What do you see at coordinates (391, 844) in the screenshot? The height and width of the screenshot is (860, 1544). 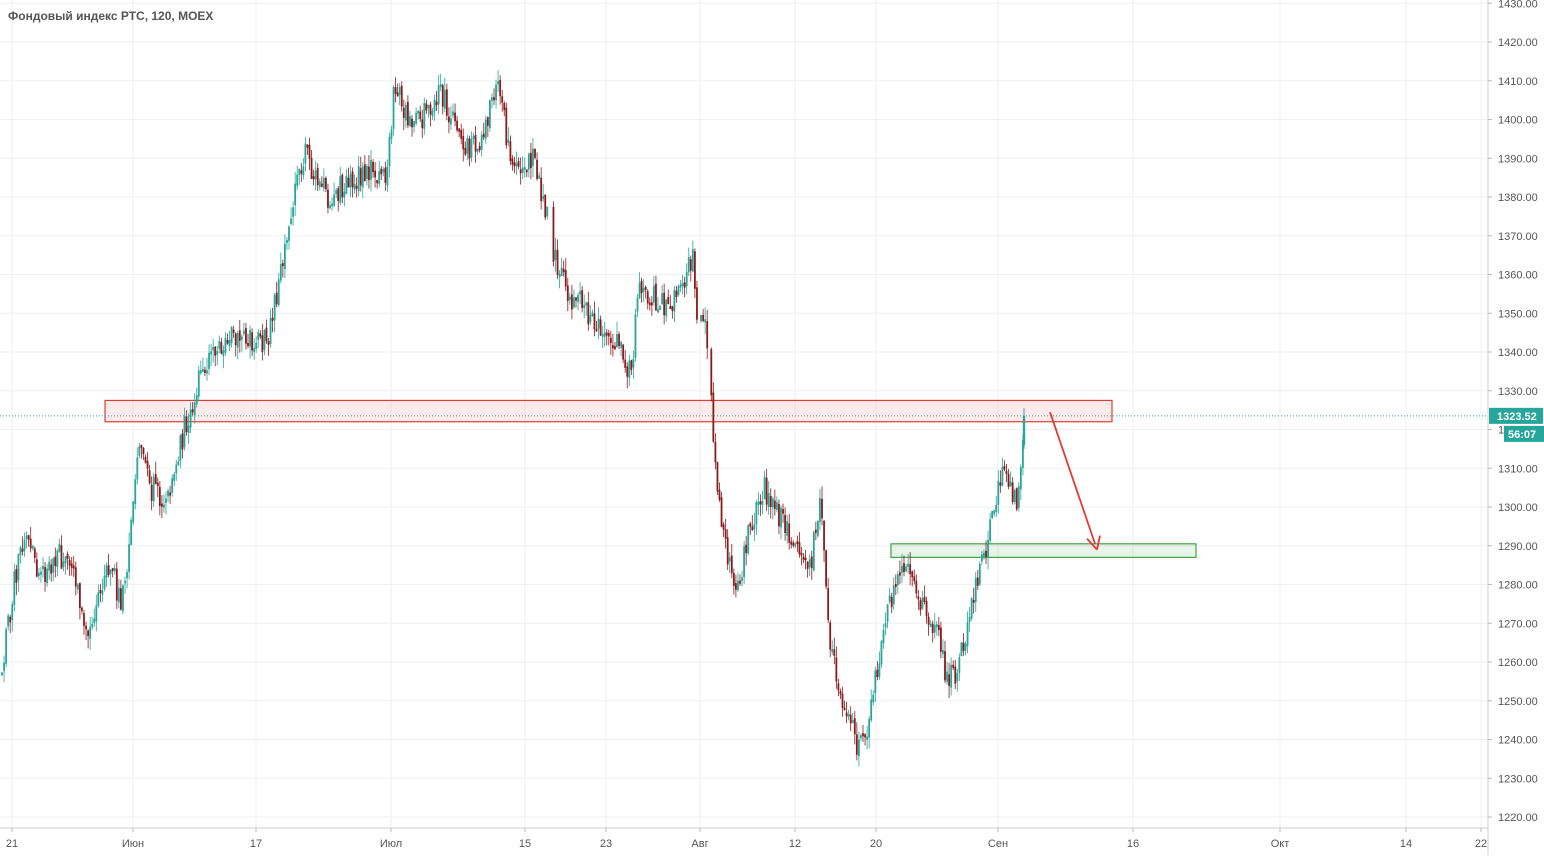 I see `time-tick-label: Июл` at bounding box center [391, 844].